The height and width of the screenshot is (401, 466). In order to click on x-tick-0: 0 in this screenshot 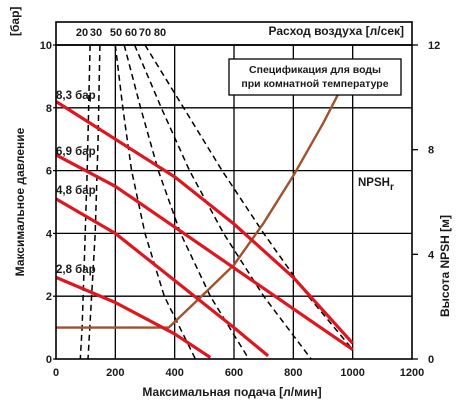, I will do `click(56, 373)`.